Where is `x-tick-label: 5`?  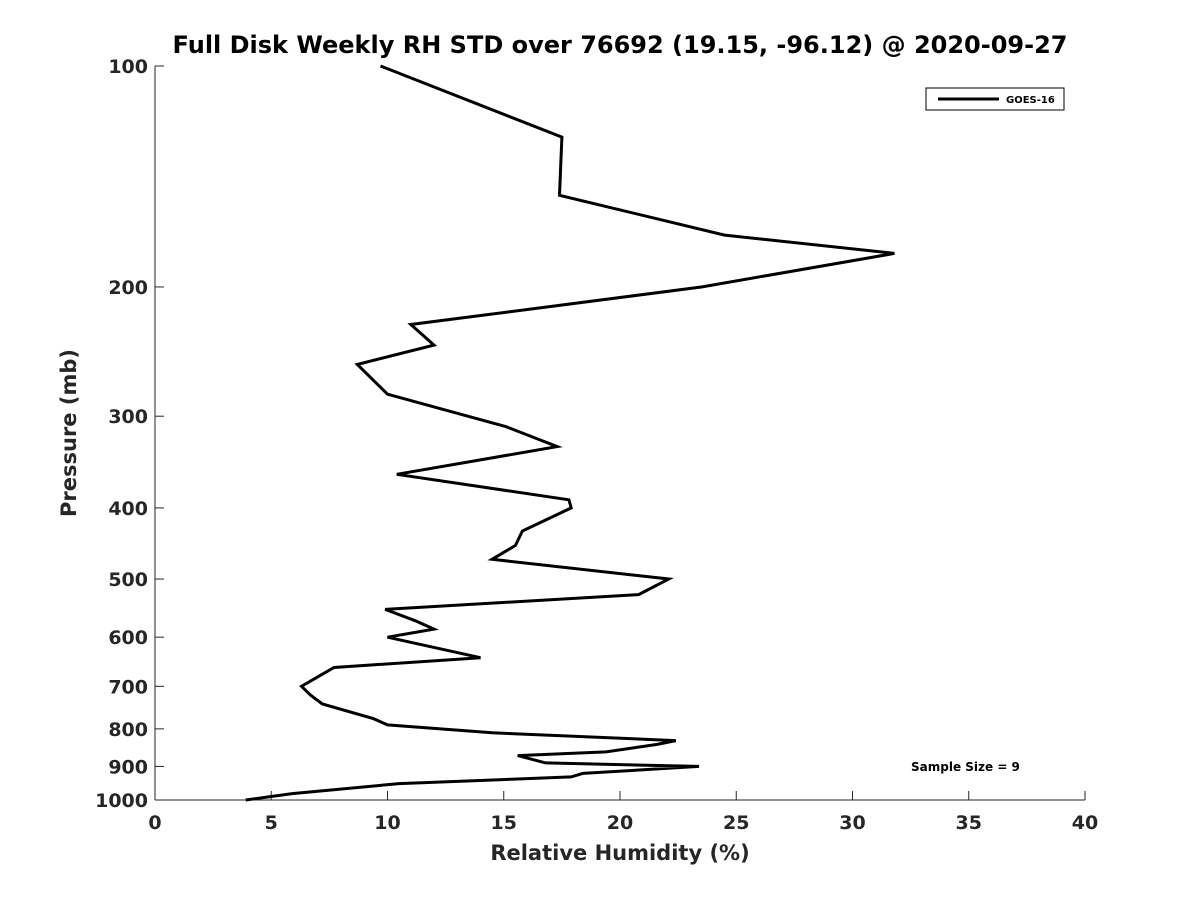 x-tick-label: 5 is located at coordinates (271, 823).